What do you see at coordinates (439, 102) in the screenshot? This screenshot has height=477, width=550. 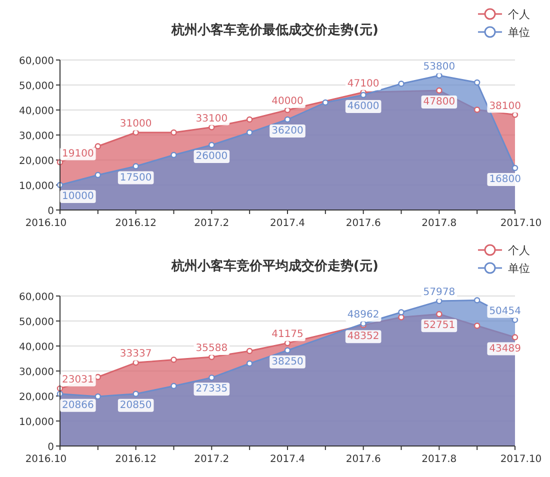 I see `data-label: 47800` at bounding box center [439, 102].